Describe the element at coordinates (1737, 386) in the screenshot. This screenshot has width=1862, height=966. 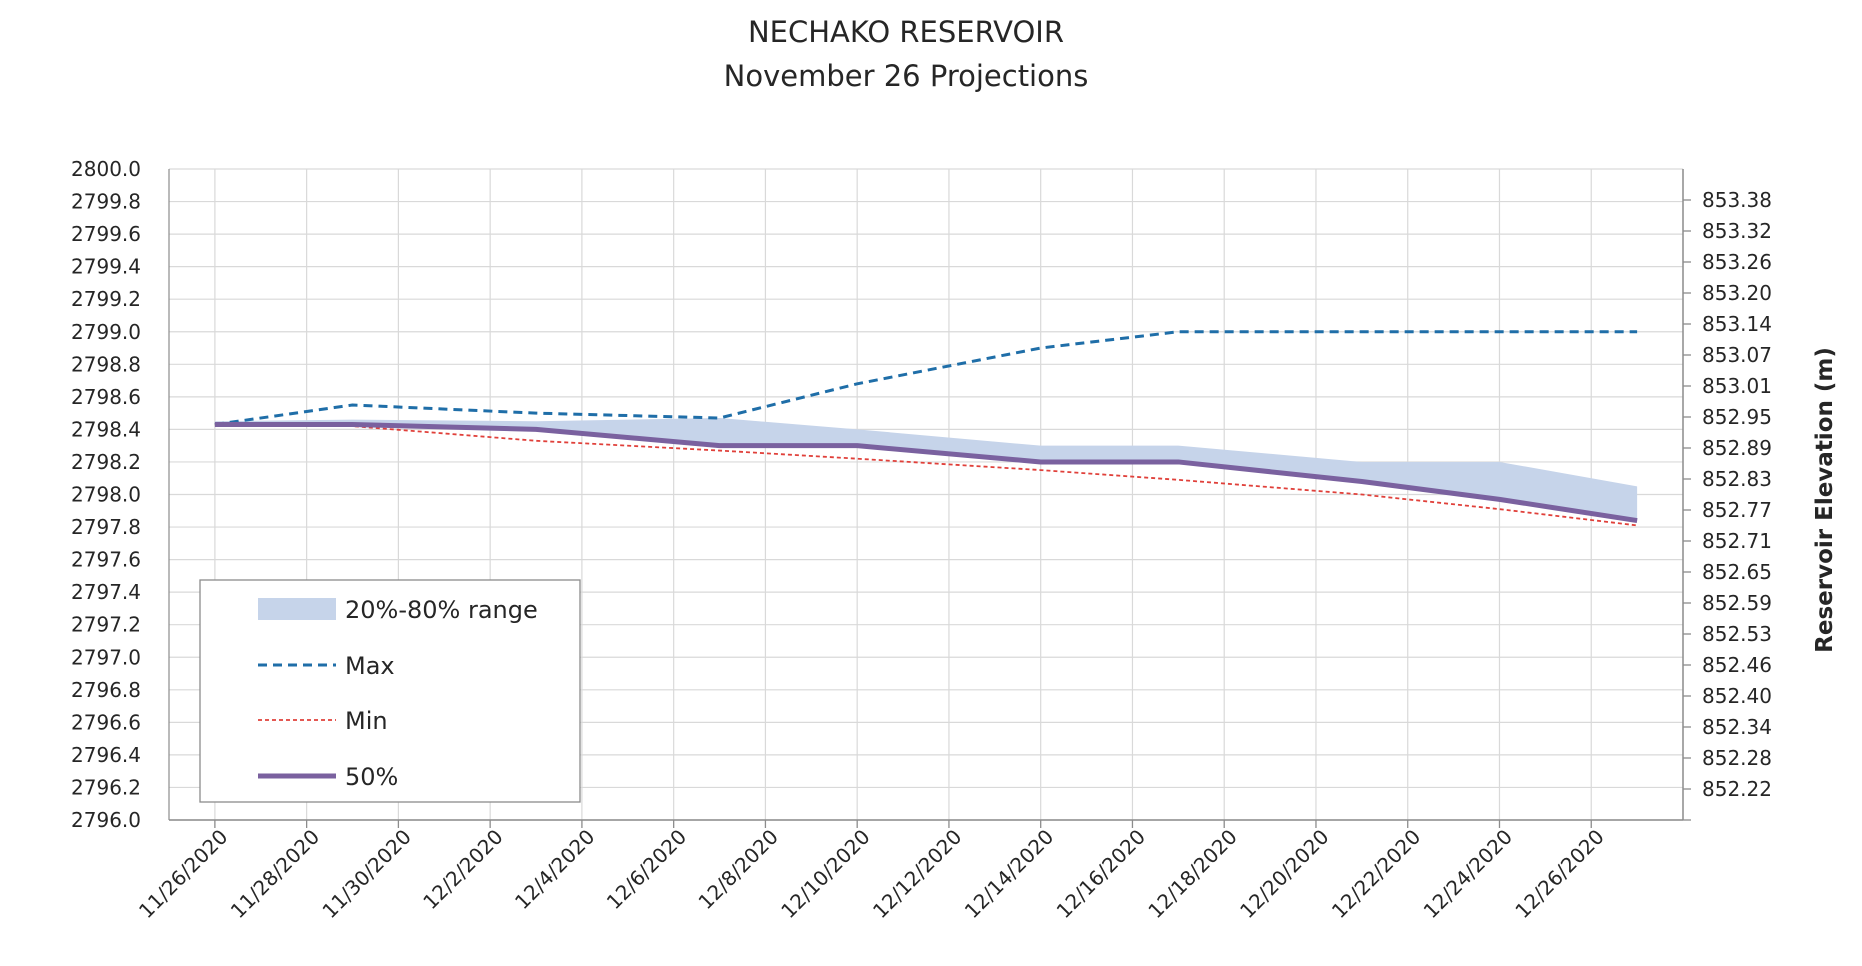
I see `y2-tick-label: 853.01` at that location.